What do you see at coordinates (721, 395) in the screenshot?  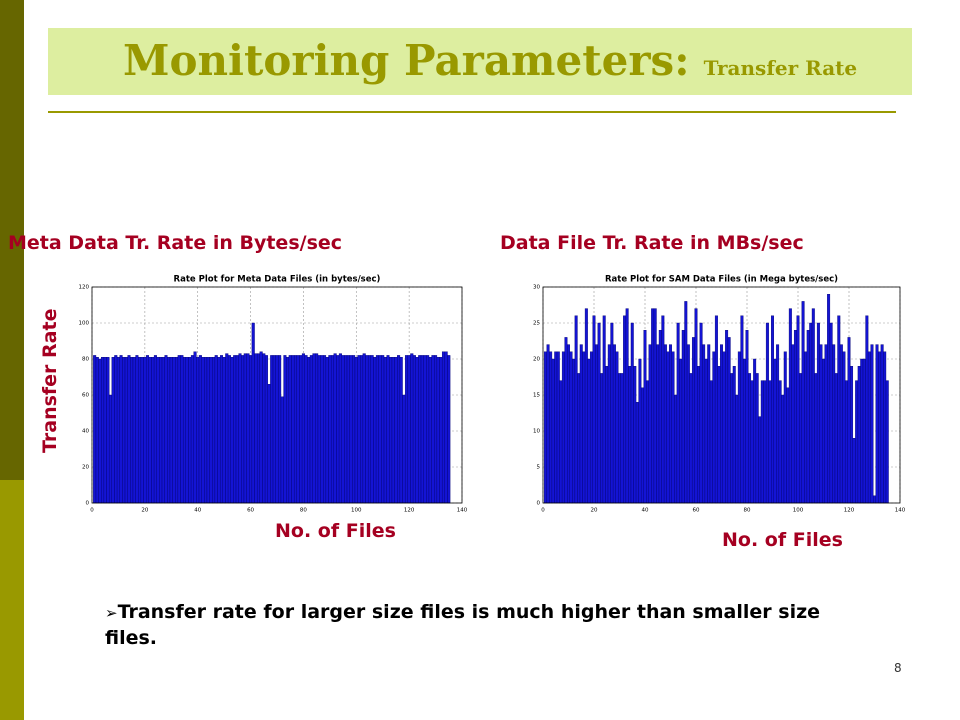 I see `plot-border` at bounding box center [721, 395].